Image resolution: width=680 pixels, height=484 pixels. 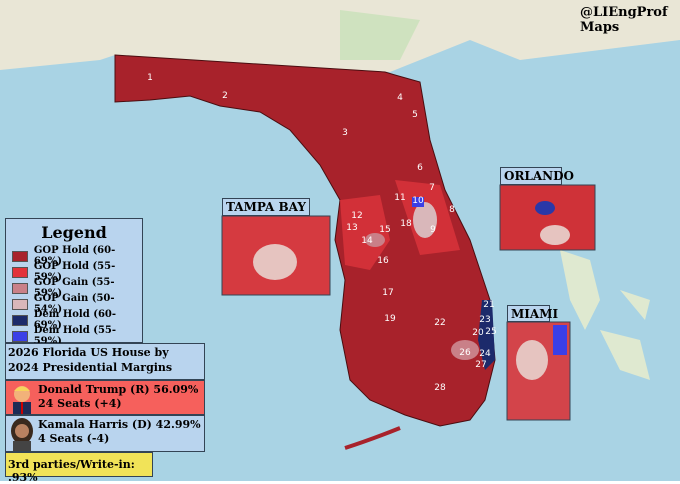 What do you see at coordinates (375, 240) in the screenshot?
I see `tampa-area` at bounding box center [375, 240].